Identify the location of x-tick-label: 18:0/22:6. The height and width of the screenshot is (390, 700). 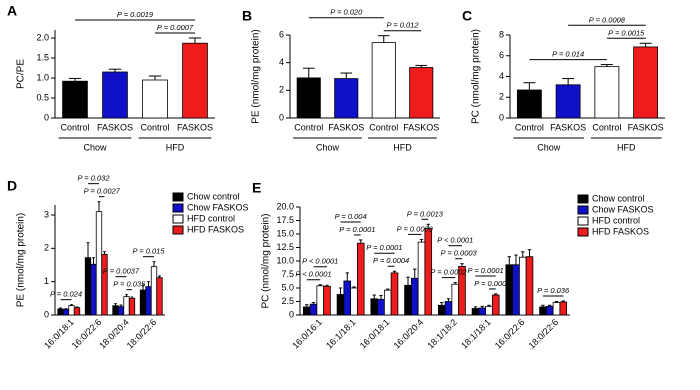
(142, 334).